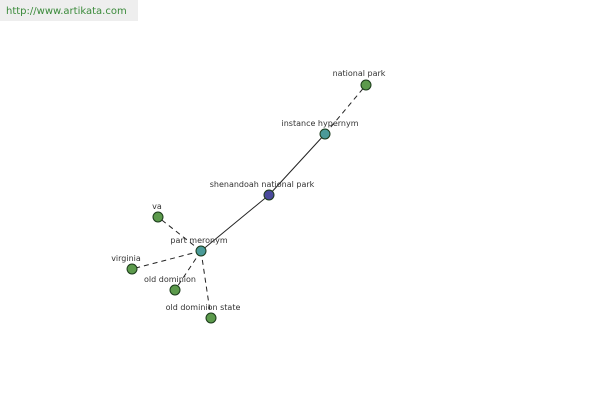  I want to click on node-label: part meronym, so click(198, 240).